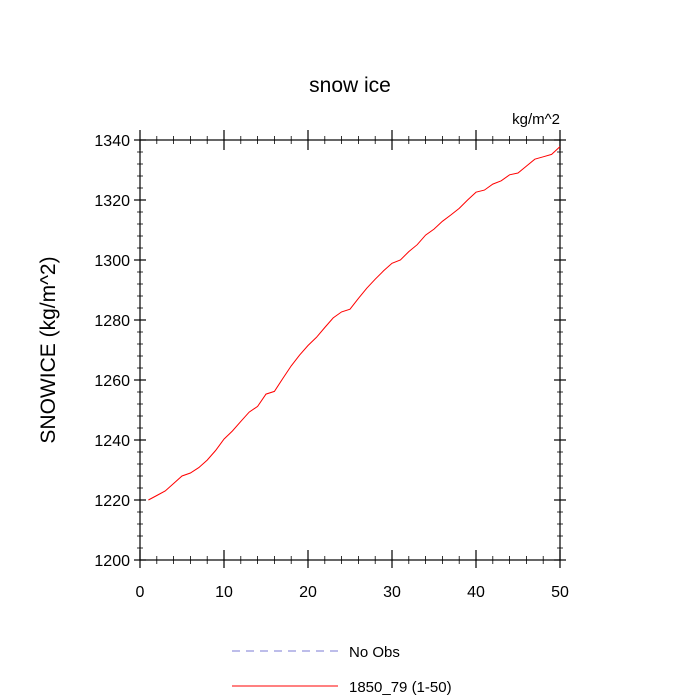  Describe the element at coordinates (476, 592) in the screenshot. I see `x-tick-label: 40` at that location.